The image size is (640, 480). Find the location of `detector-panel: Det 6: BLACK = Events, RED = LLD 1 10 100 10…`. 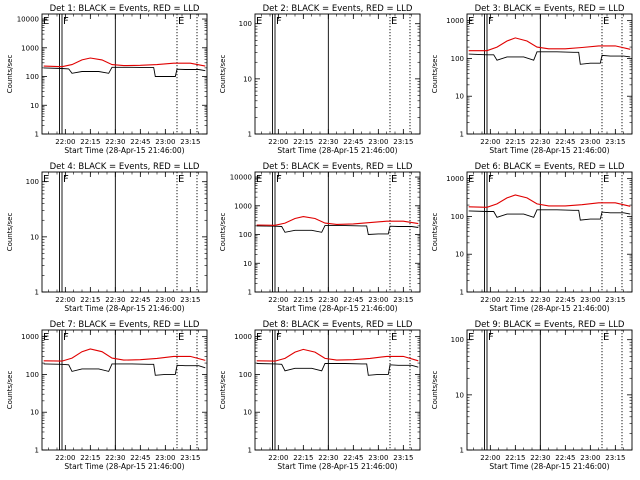

detector-panel: Det 6: BLACK = Events, RED = LLD 1 10 100 10… is located at coordinates (532, 237).